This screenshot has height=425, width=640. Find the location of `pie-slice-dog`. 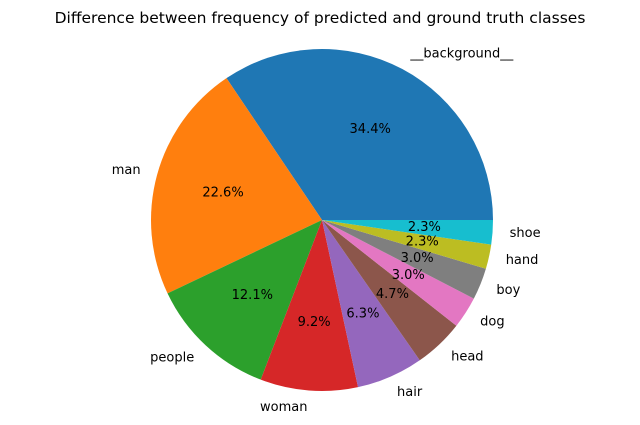

pie-slice-dog is located at coordinates (398, 273).